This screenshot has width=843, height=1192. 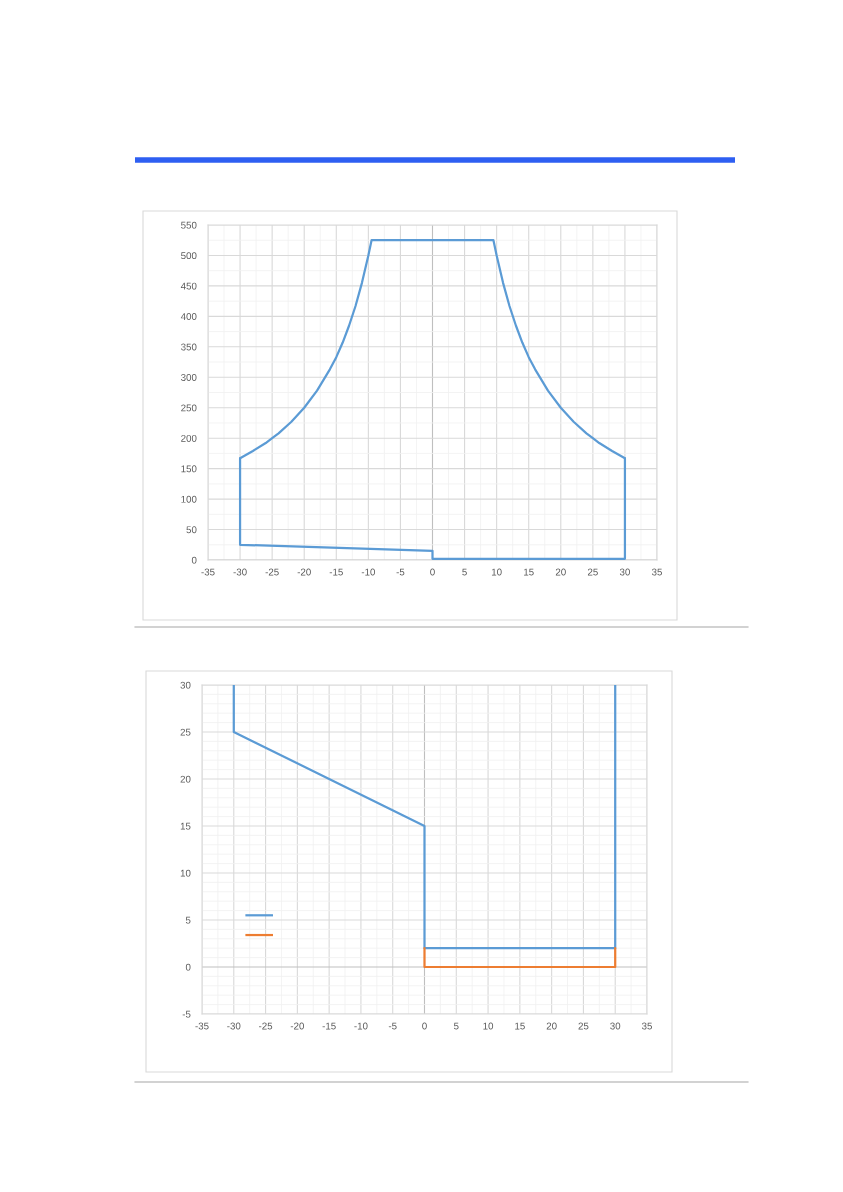 What do you see at coordinates (185, 685) in the screenshot?
I see `y-tick-label: 30` at bounding box center [185, 685].